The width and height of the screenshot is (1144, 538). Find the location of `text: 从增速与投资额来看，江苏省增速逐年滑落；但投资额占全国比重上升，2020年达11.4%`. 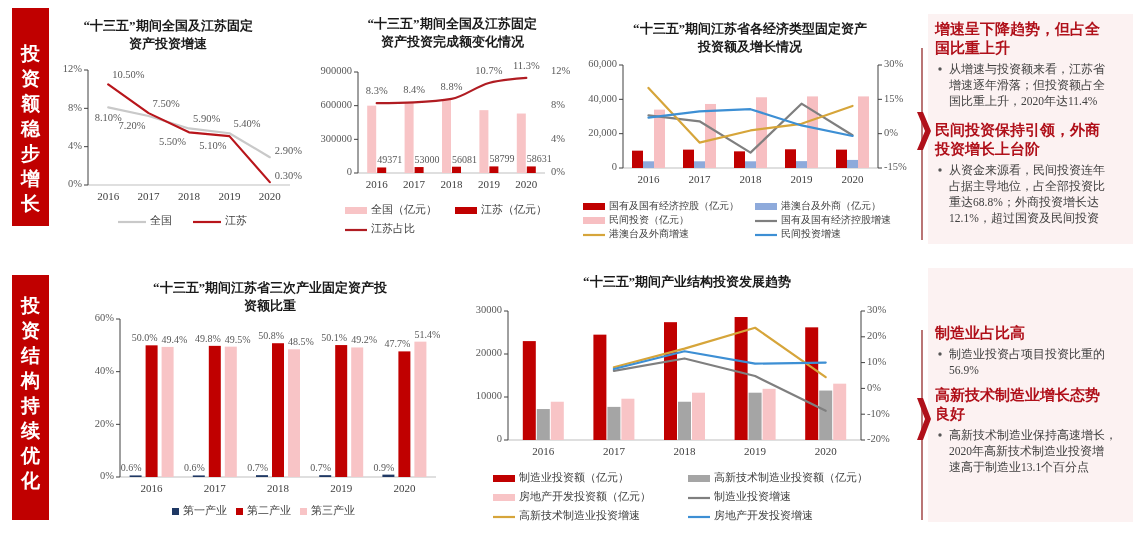

text: 从增速与投资额来看，江苏省增速逐年滑落；但投资额占全国比重上升，2020年达11.4% is located at coordinates (1026, 84).